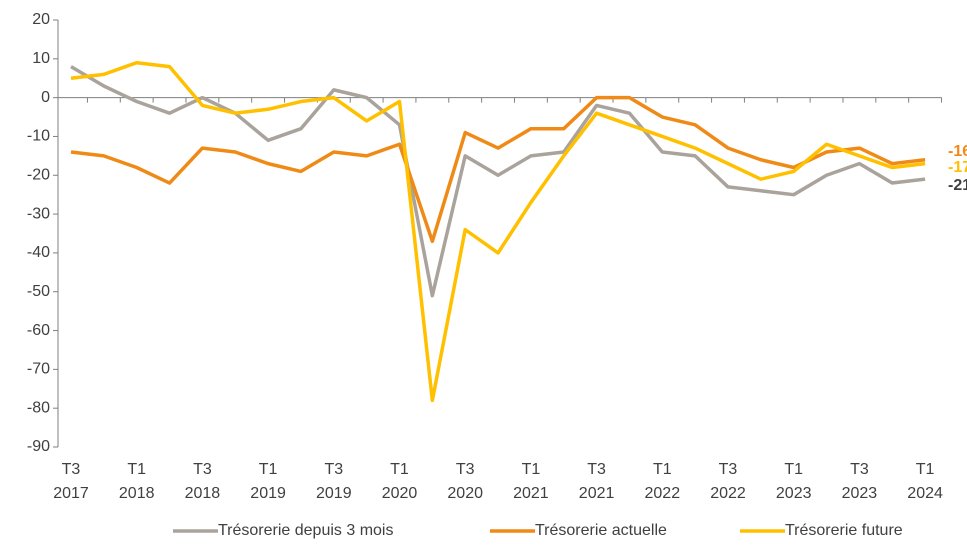  Describe the element at coordinates (38, 213) in the screenshot. I see `y-tick-label: -30` at that location.